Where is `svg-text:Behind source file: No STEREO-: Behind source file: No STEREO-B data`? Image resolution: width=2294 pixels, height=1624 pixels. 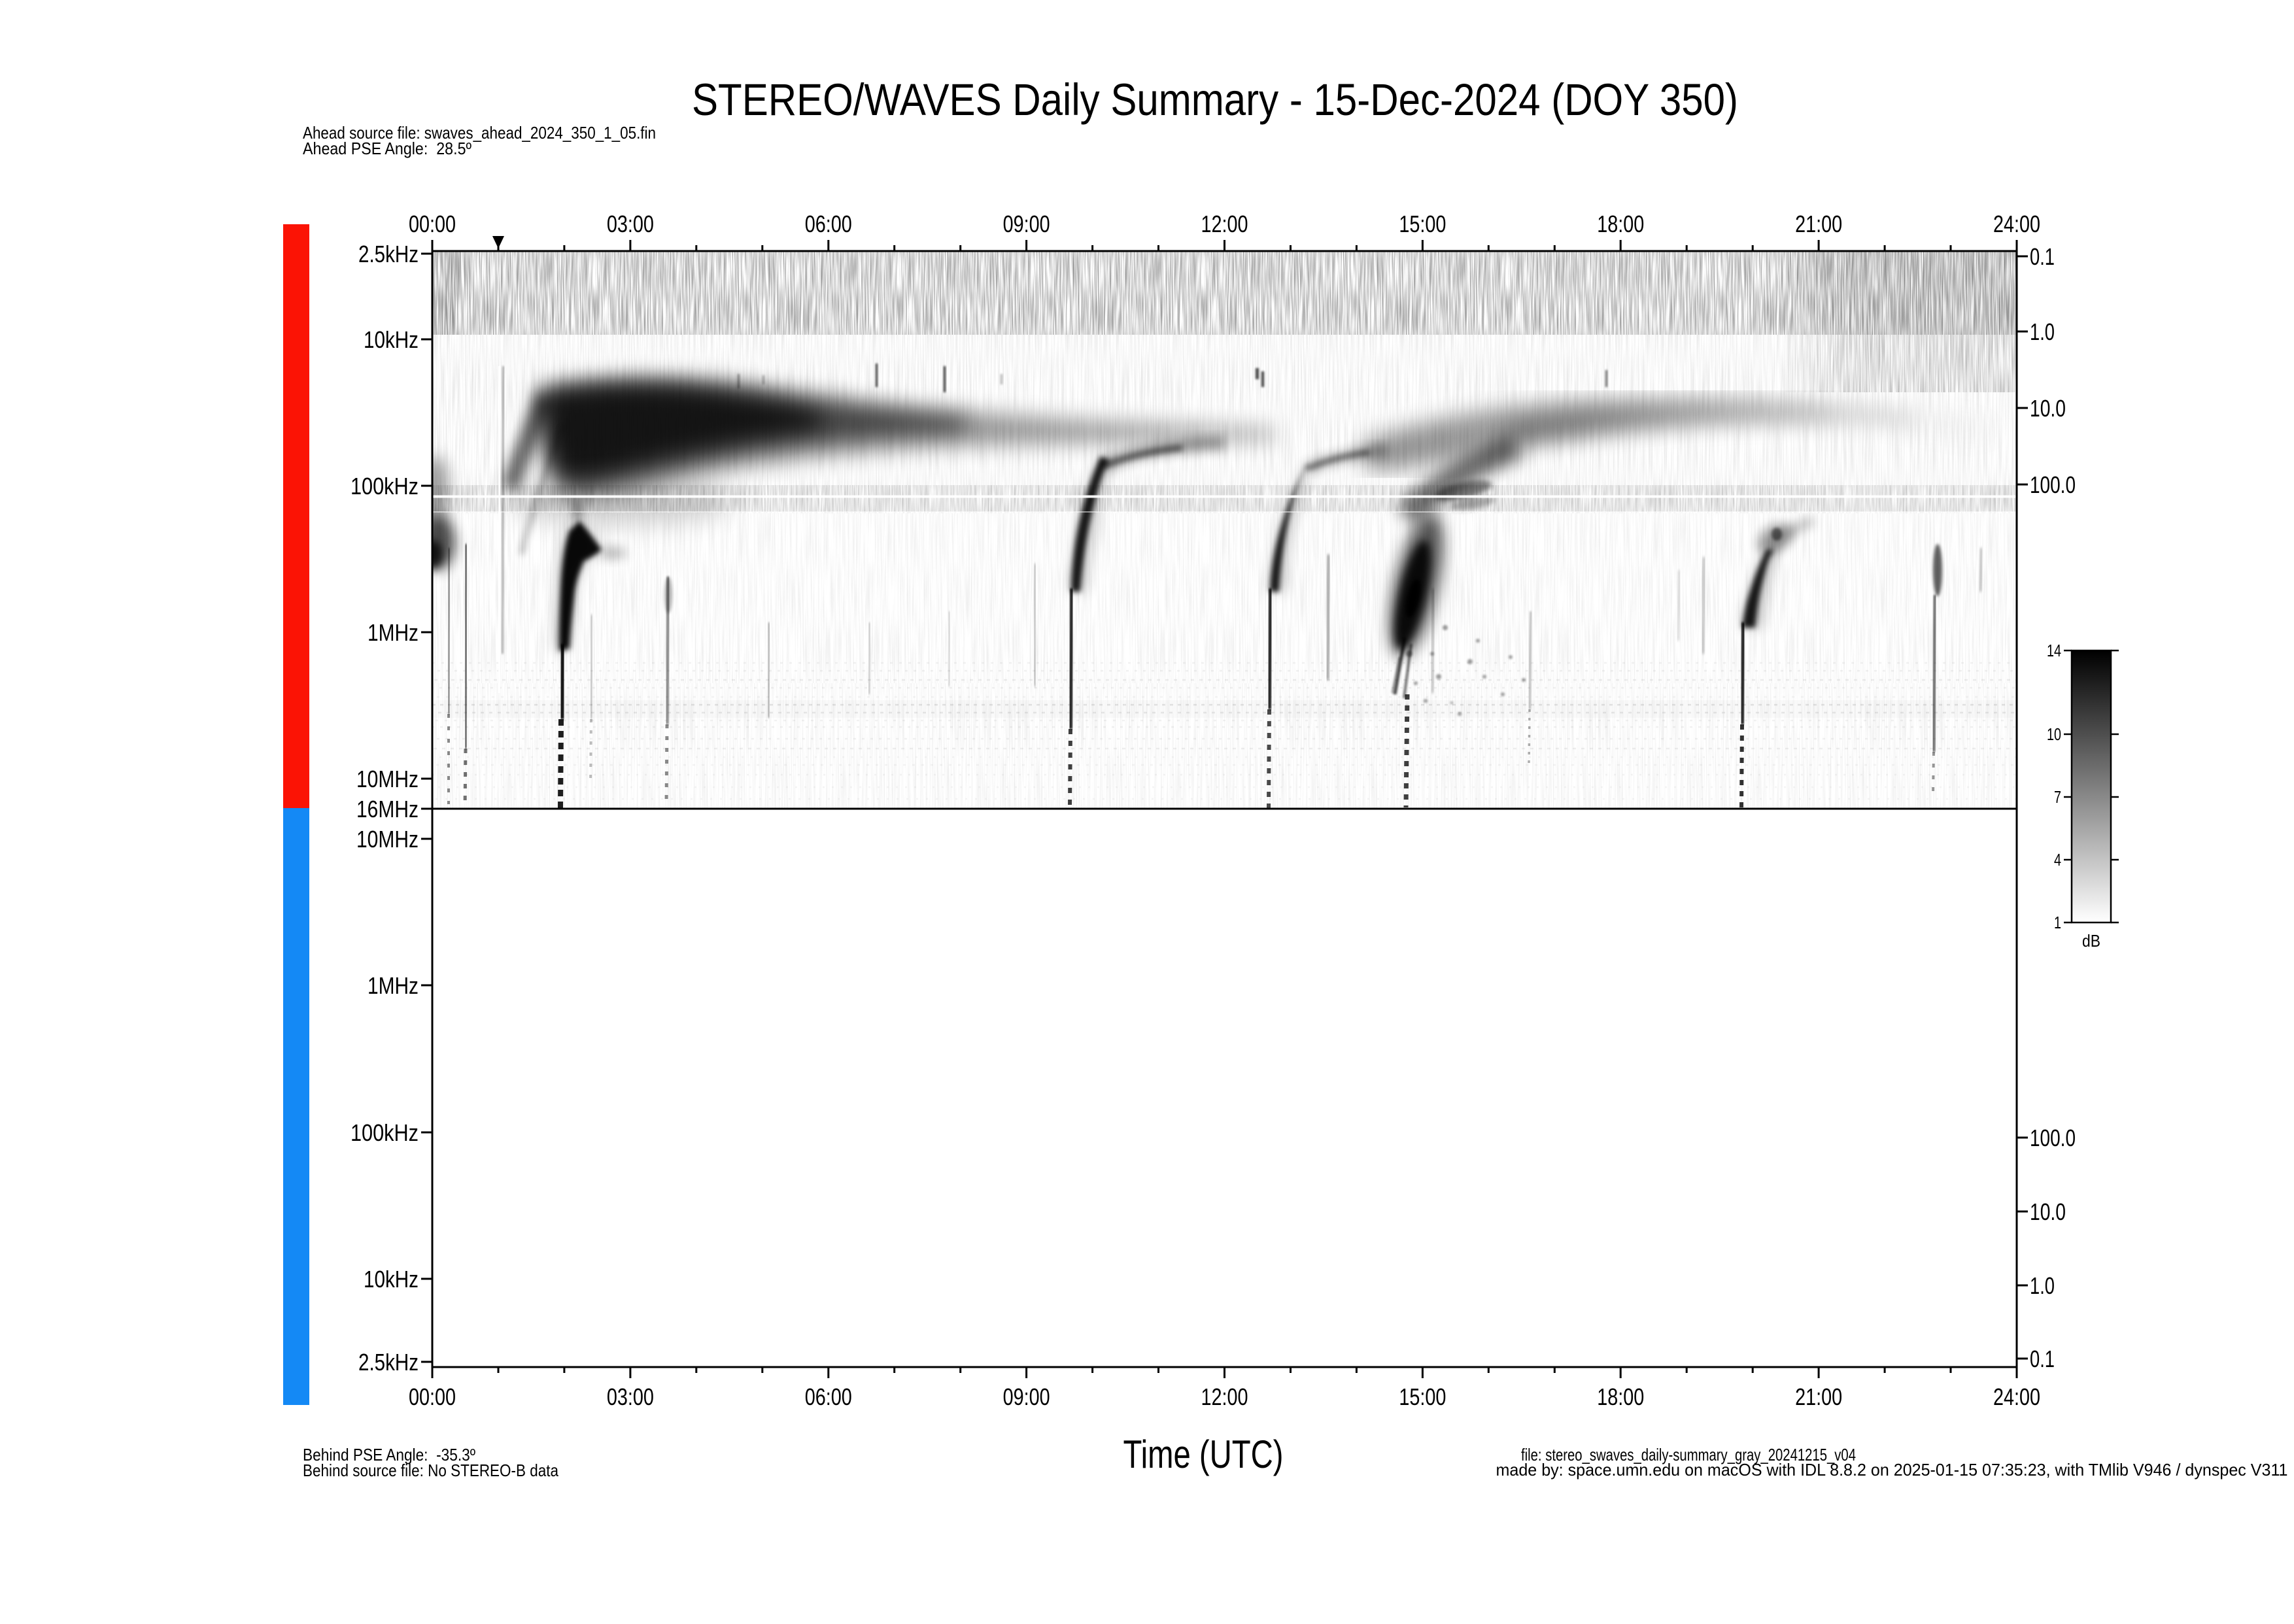 svg-text:Behind source file: No STEREO-: Behind source file: No STEREO-B data is located at coordinates (430, 1470).